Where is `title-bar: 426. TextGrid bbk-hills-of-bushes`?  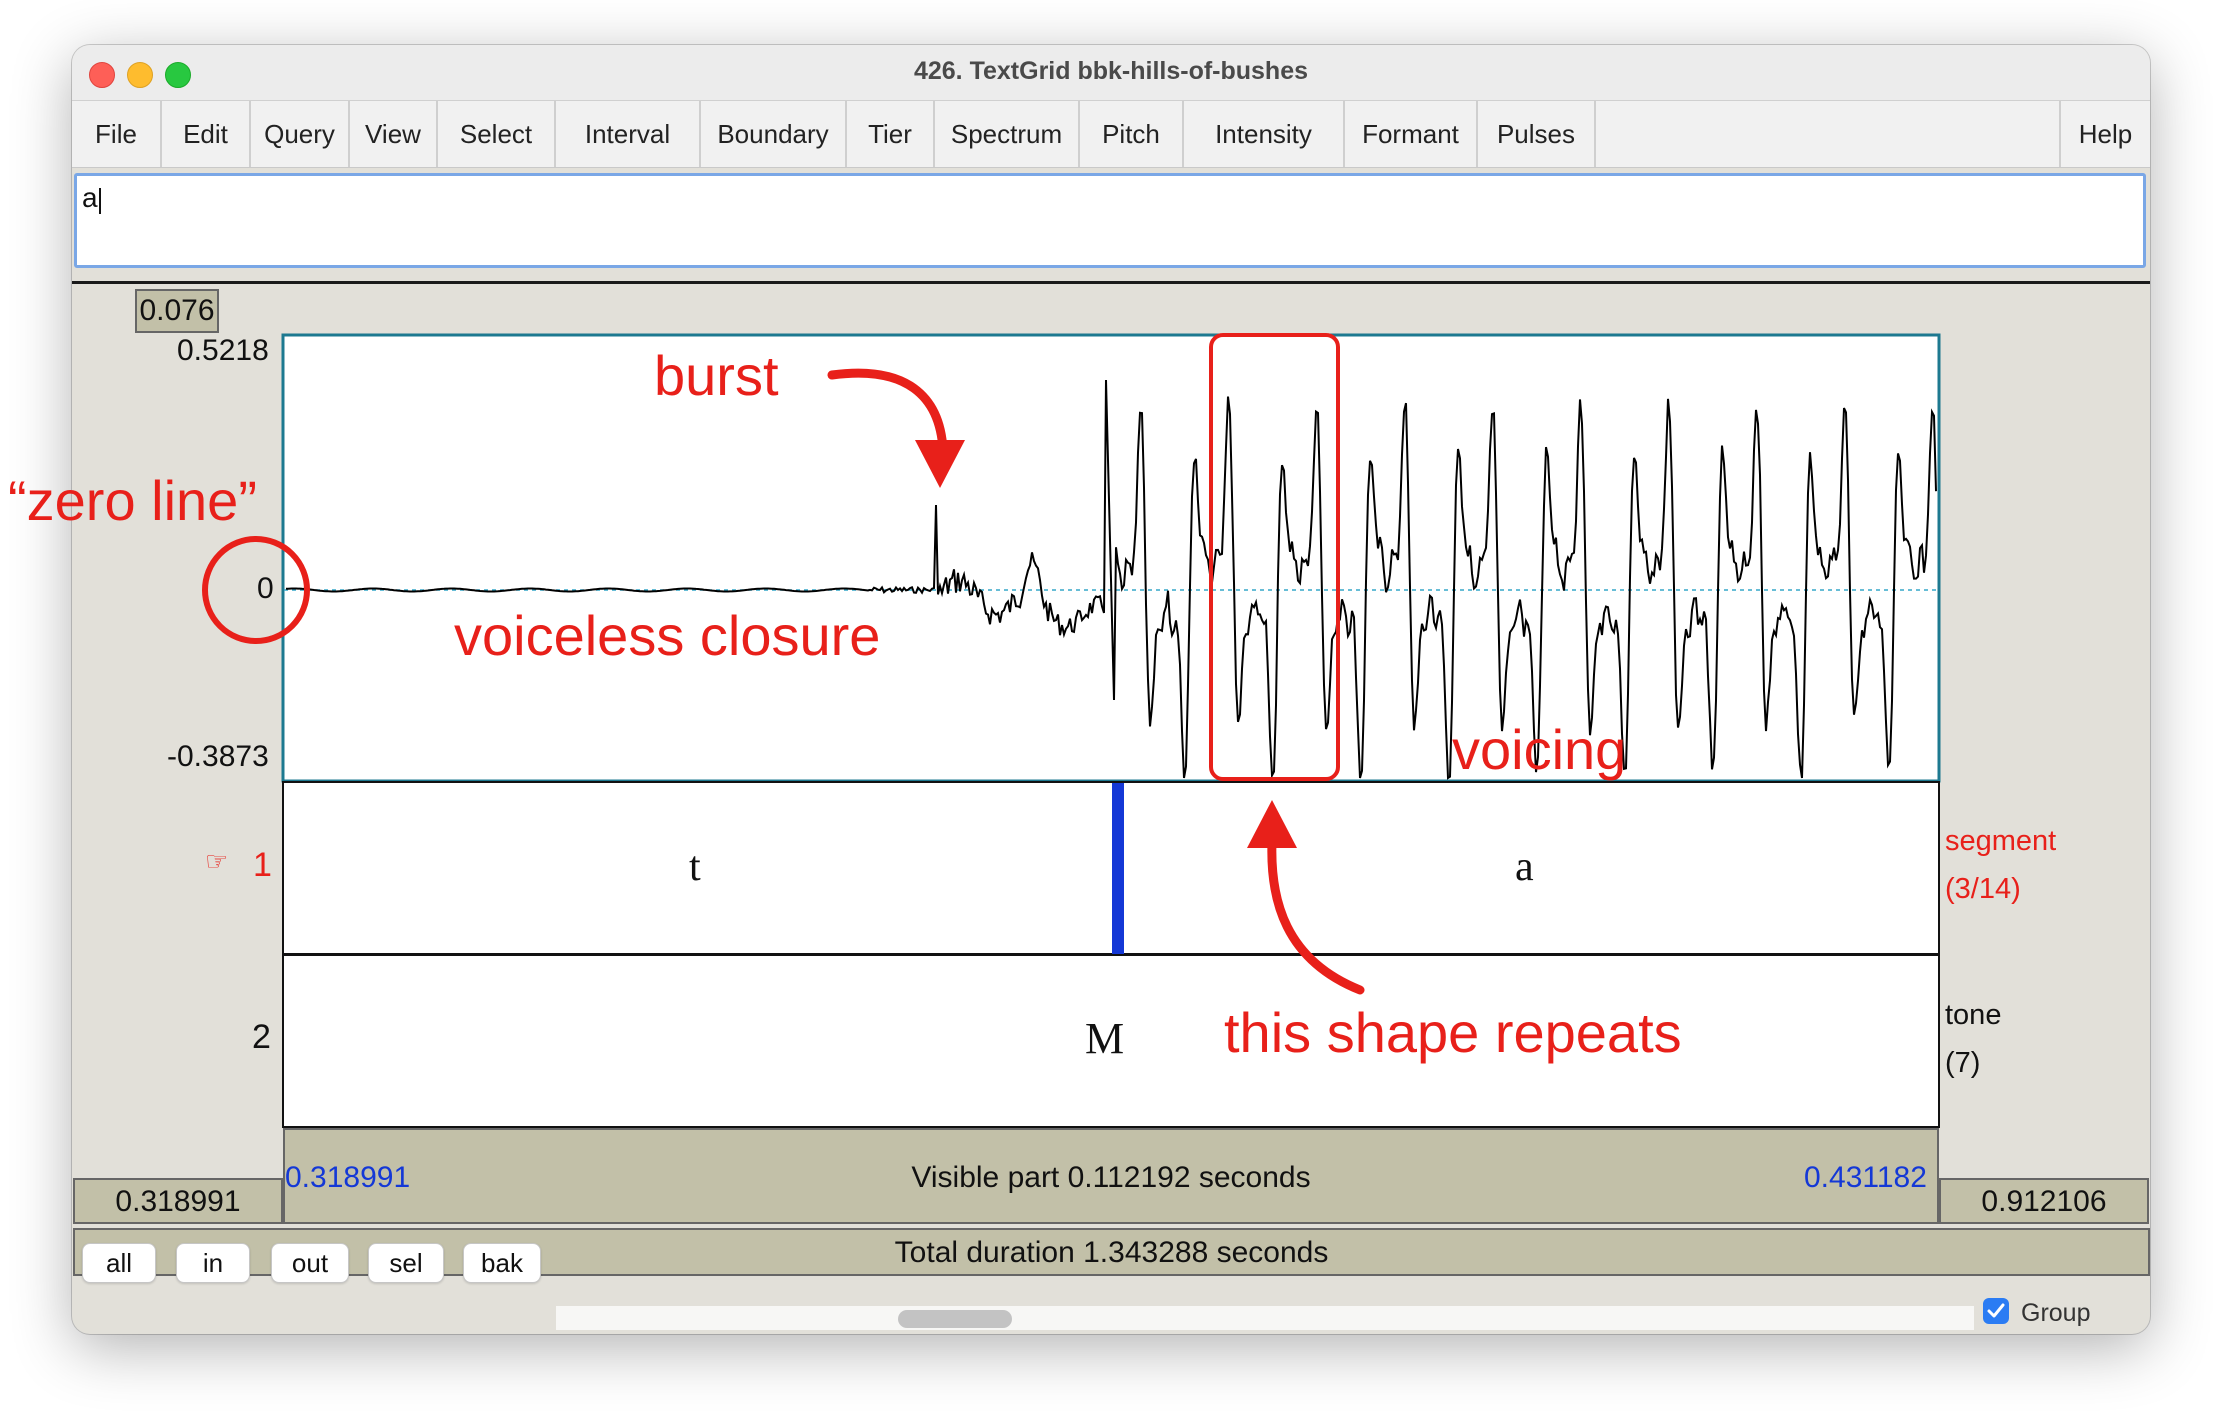 title-bar: 426. TextGrid bbk-hills-of-bushes is located at coordinates (1111, 73).